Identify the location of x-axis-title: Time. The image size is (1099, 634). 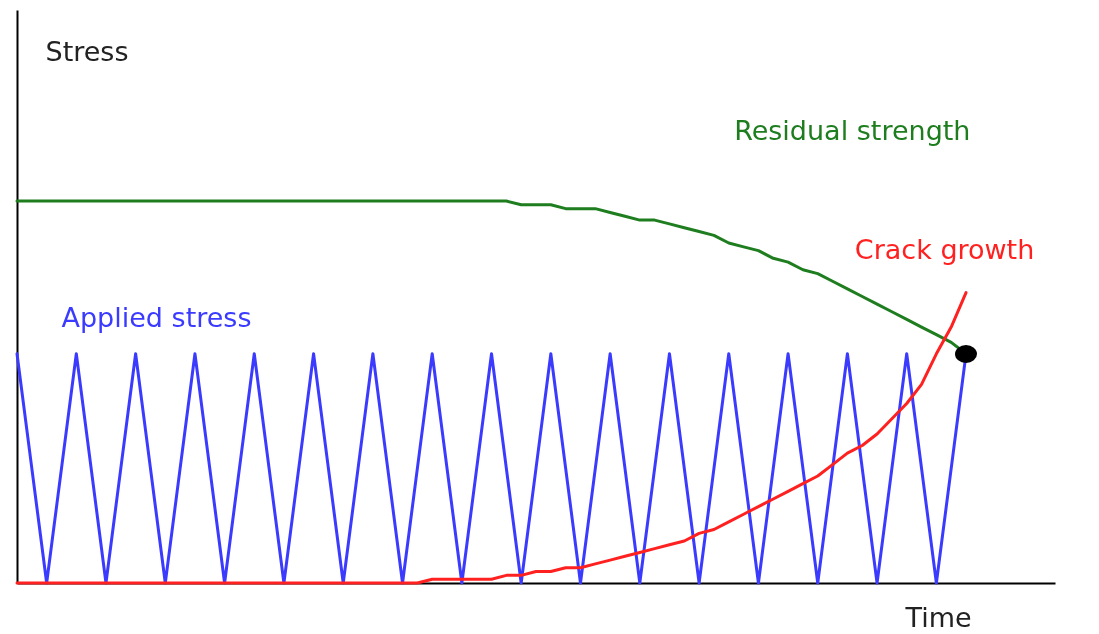
(938, 617).